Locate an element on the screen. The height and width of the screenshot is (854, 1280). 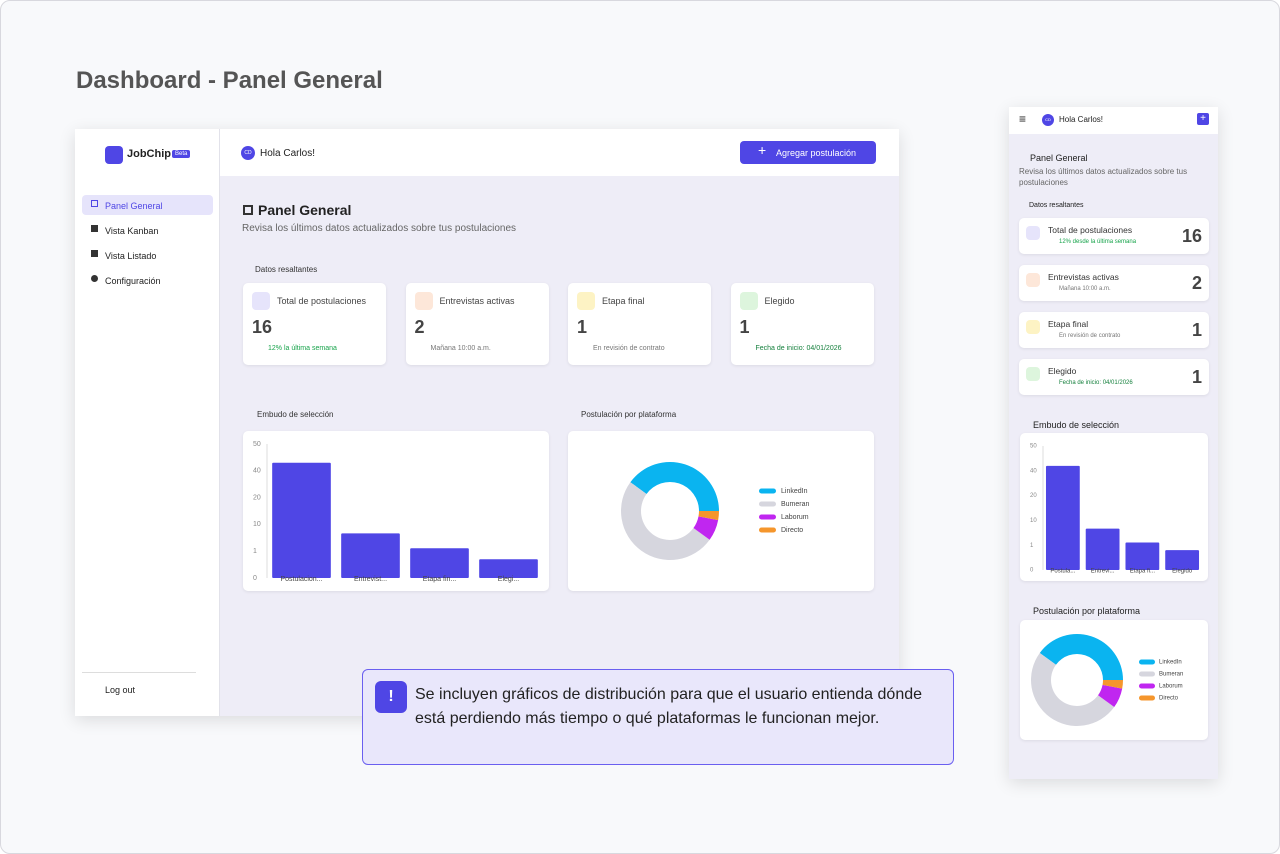
add-button: + is located at coordinates (1203, 119).